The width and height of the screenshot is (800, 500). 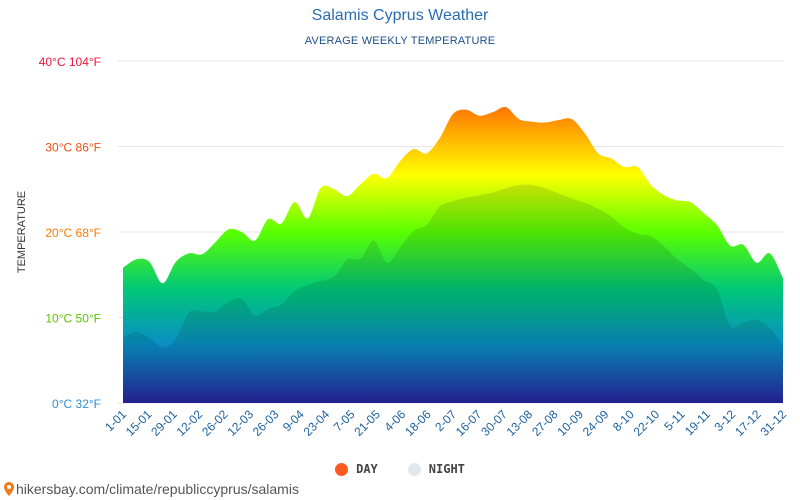 I want to click on y-tick-label: 10°C 50°F, so click(x=73, y=319).